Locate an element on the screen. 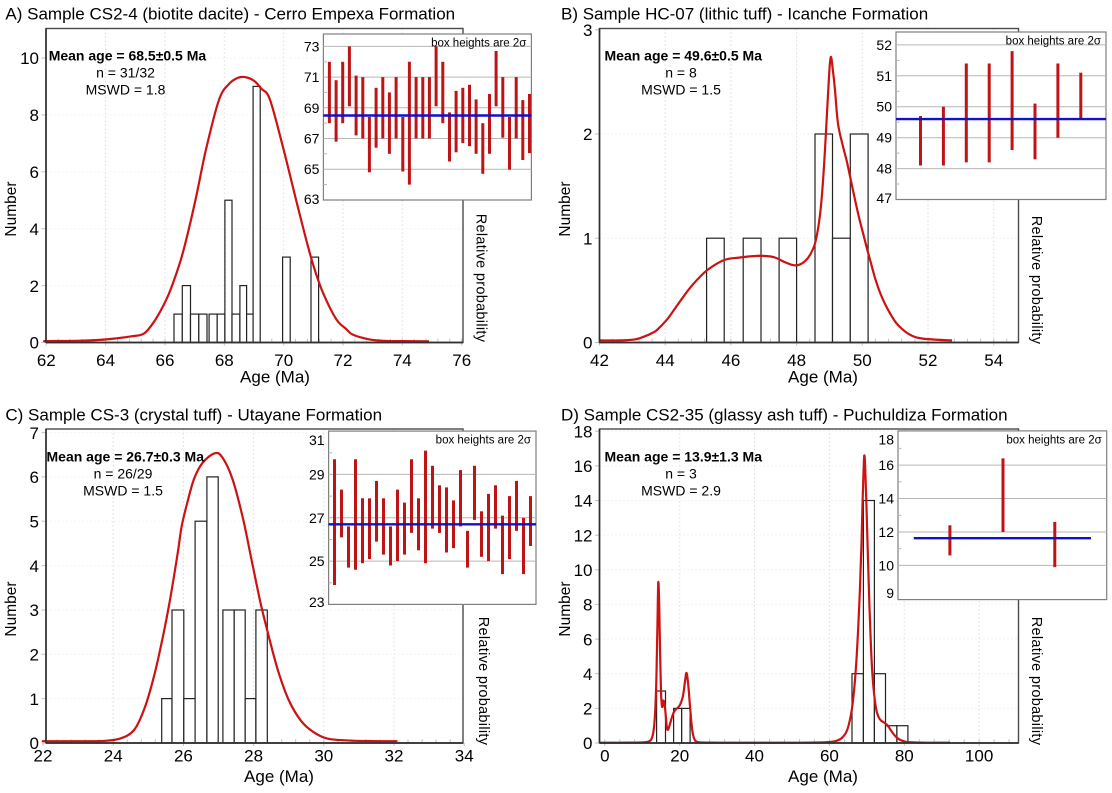 The image size is (1112, 793). svg-text: 8 is located at coordinates (587, 605).